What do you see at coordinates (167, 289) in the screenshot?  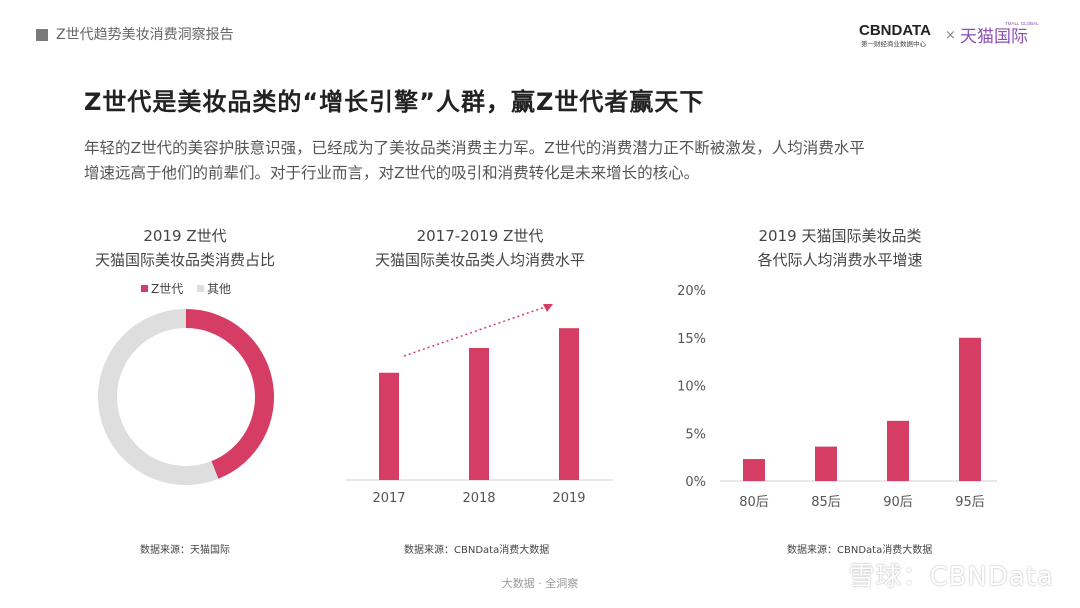 I see `legend-label: Z世代` at bounding box center [167, 289].